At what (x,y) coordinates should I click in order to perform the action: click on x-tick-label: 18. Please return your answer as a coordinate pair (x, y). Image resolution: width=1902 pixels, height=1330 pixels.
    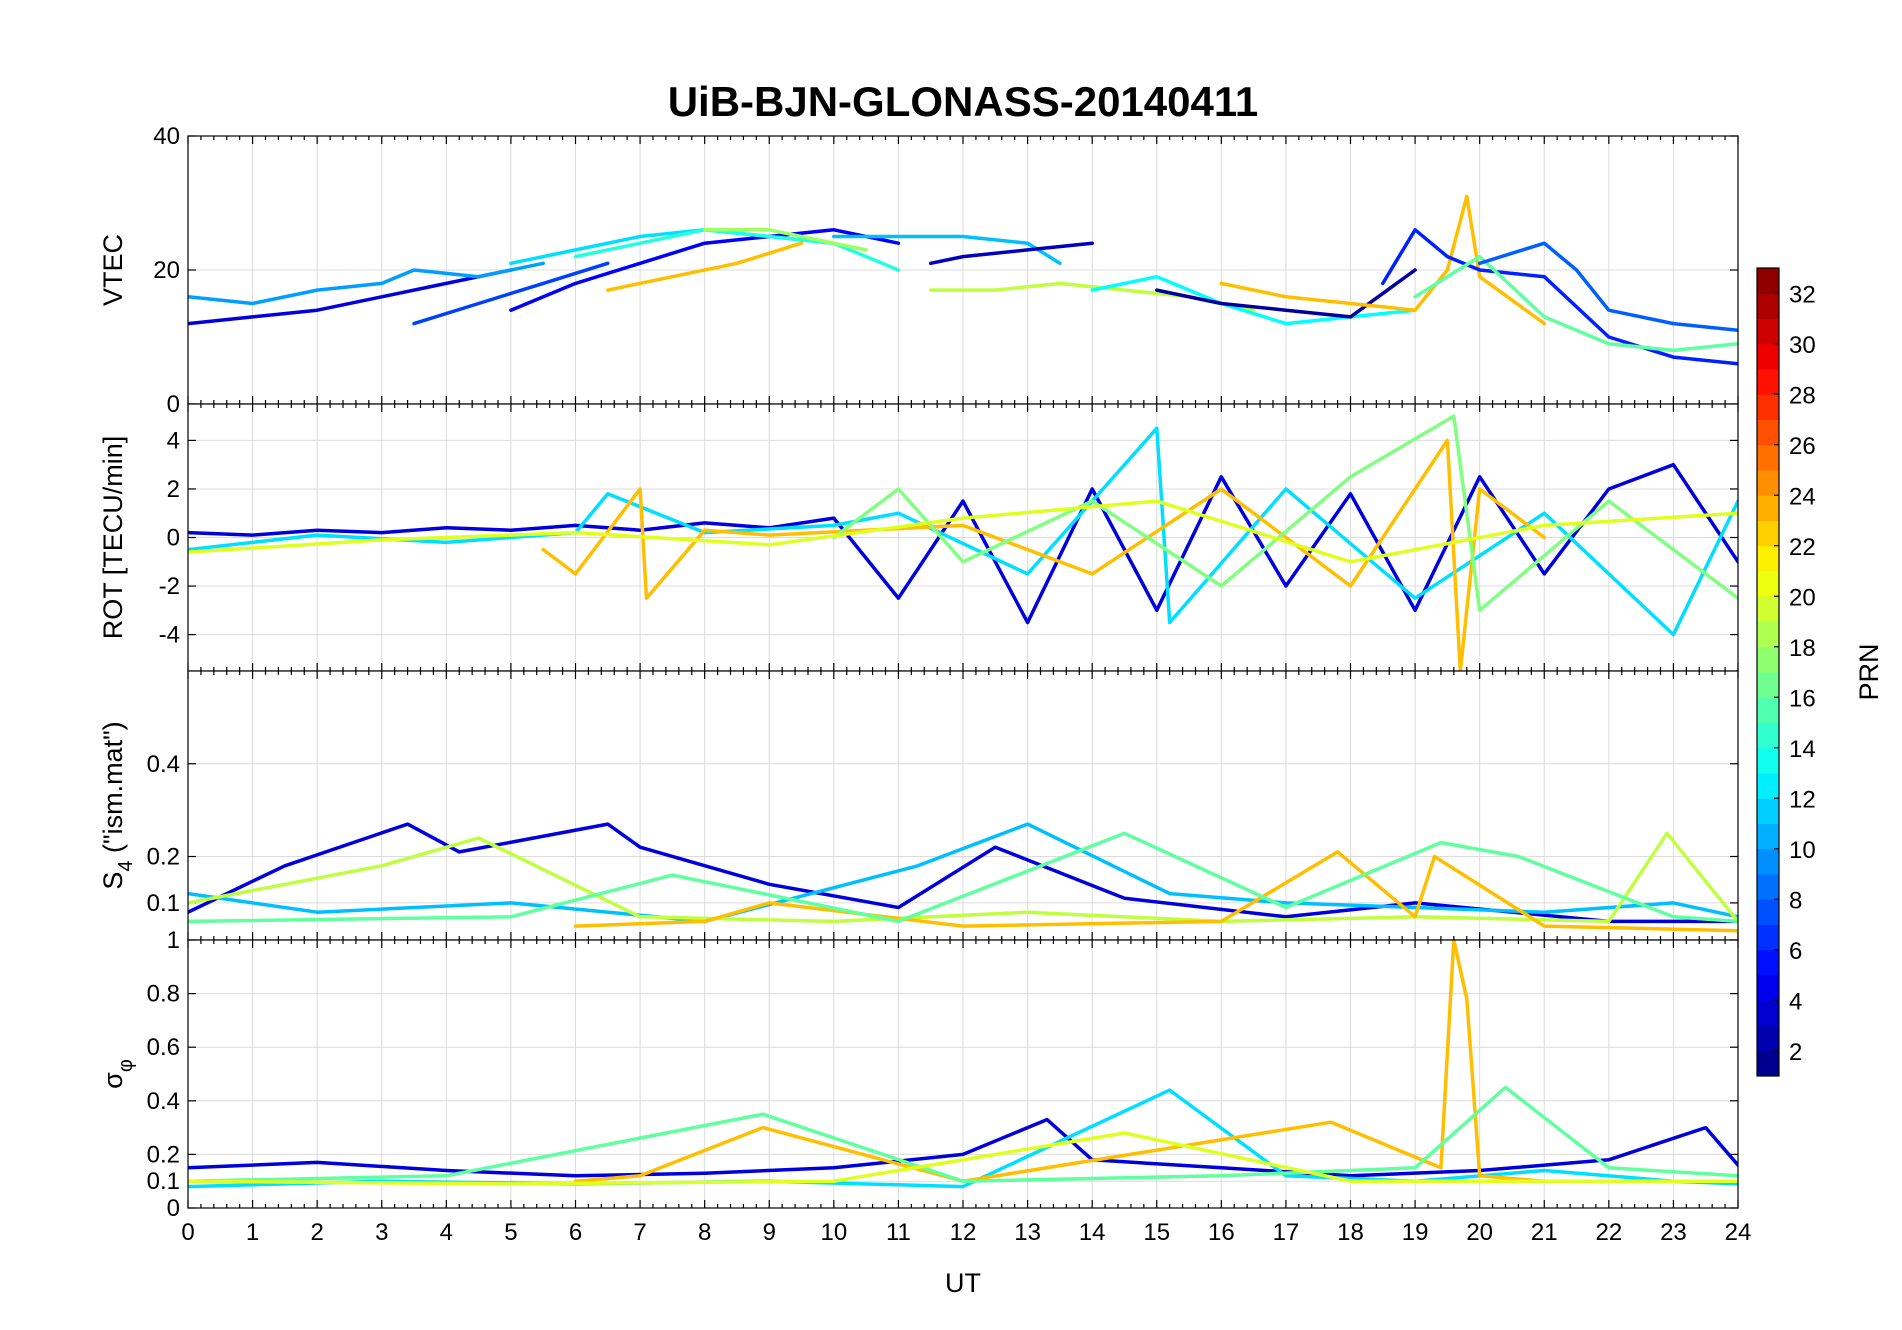
    Looking at the image, I should click on (1350, 1232).